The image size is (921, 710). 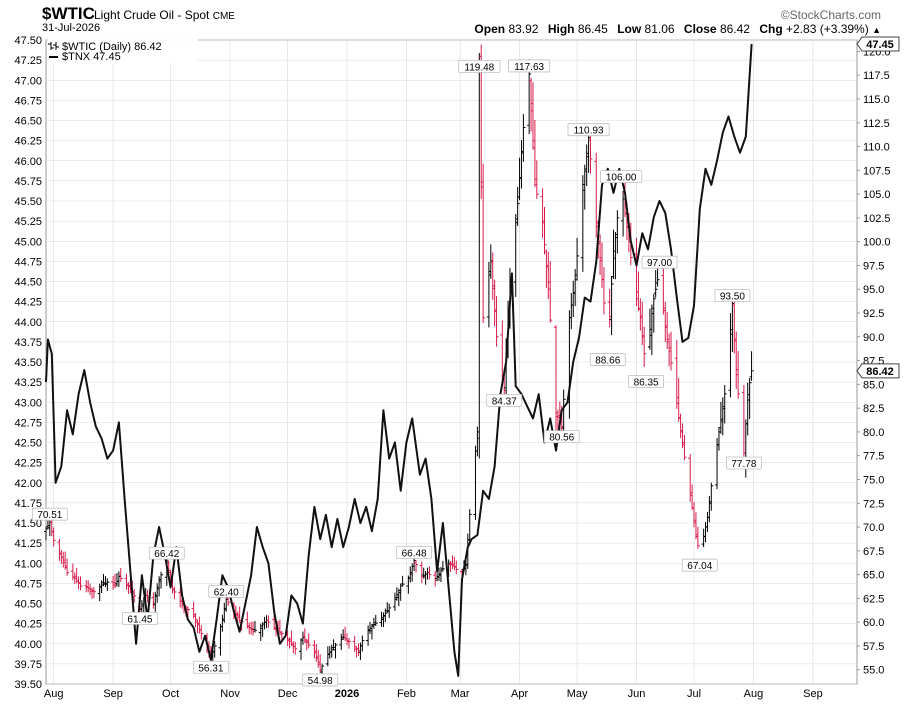 I want to click on price-annotation: 86.35, so click(x=646, y=382).